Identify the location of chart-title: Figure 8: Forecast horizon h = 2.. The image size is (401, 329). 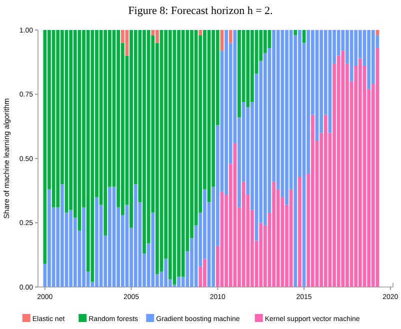
(201, 11).